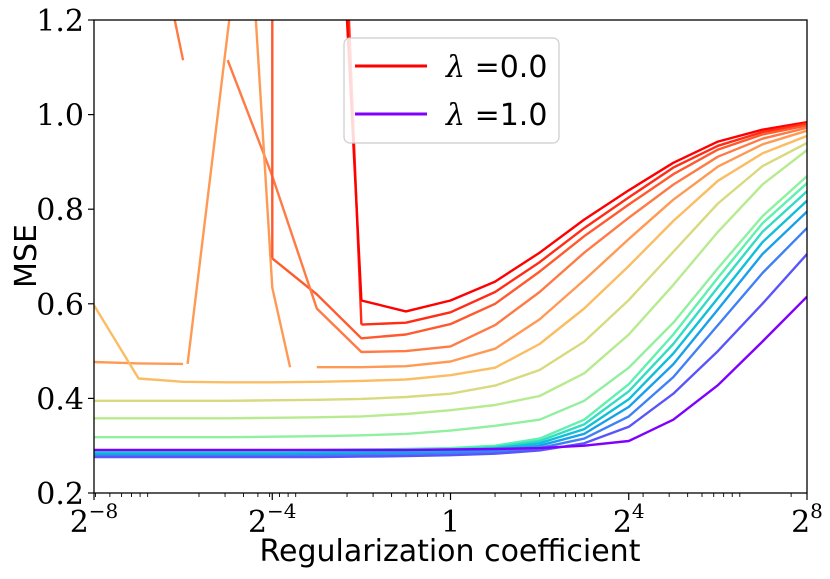 The height and width of the screenshot is (579, 830). I want to click on legend-label: λ =1.0, so click(496, 115).